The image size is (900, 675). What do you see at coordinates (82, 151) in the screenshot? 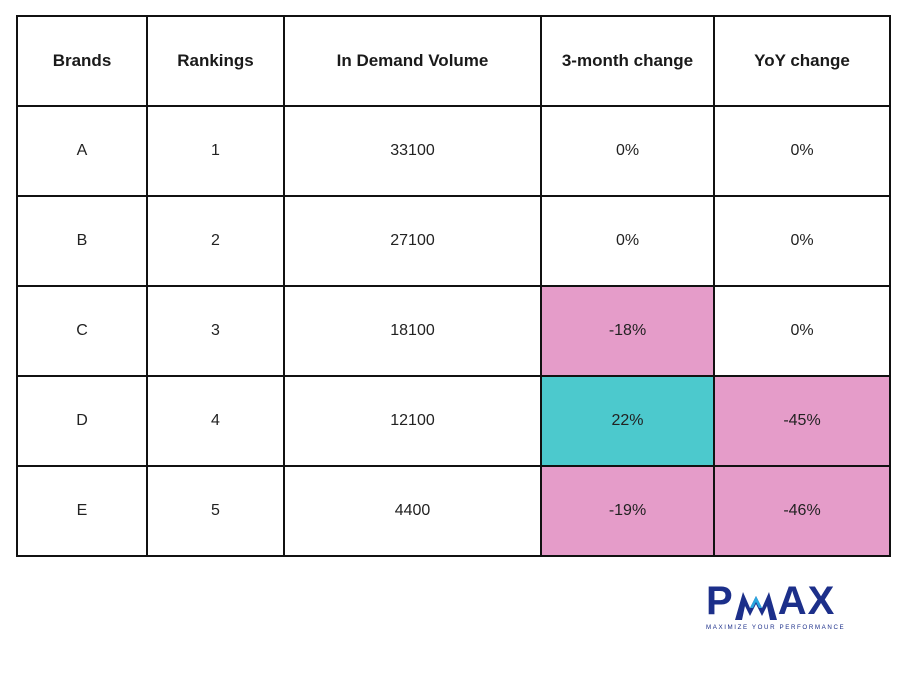
I see `cell-brand: A` at bounding box center [82, 151].